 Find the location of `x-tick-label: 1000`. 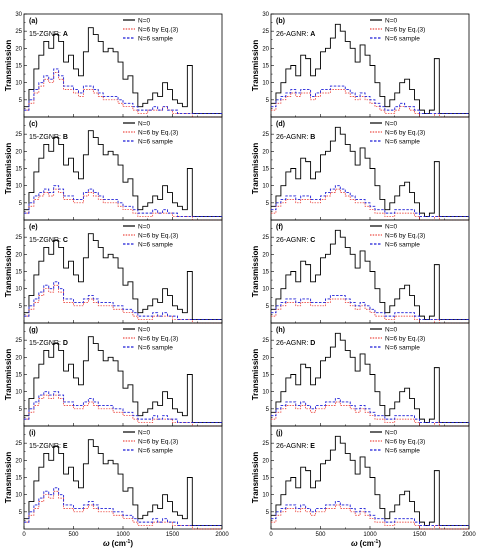

x-tick-label: 1000 is located at coordinates (123, 535).